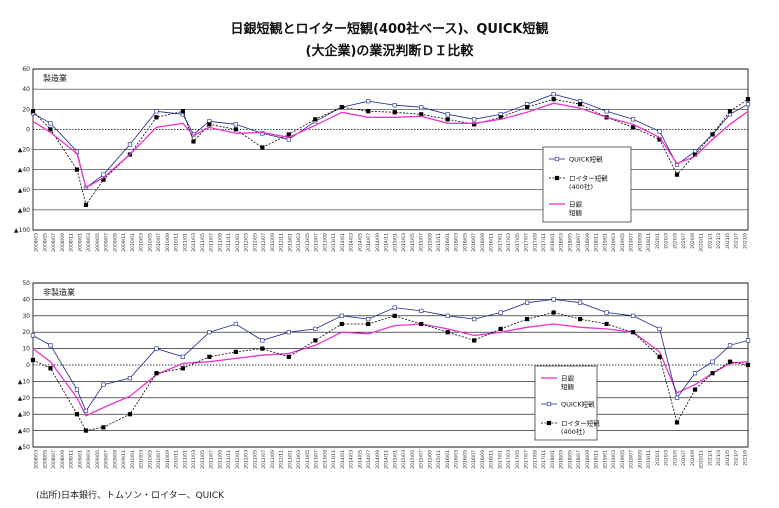 The image size is (779, 508). Describe the element at coordinates (194, 459) in the screenshot. I see `x-tick-label: 2011/03` at that location.